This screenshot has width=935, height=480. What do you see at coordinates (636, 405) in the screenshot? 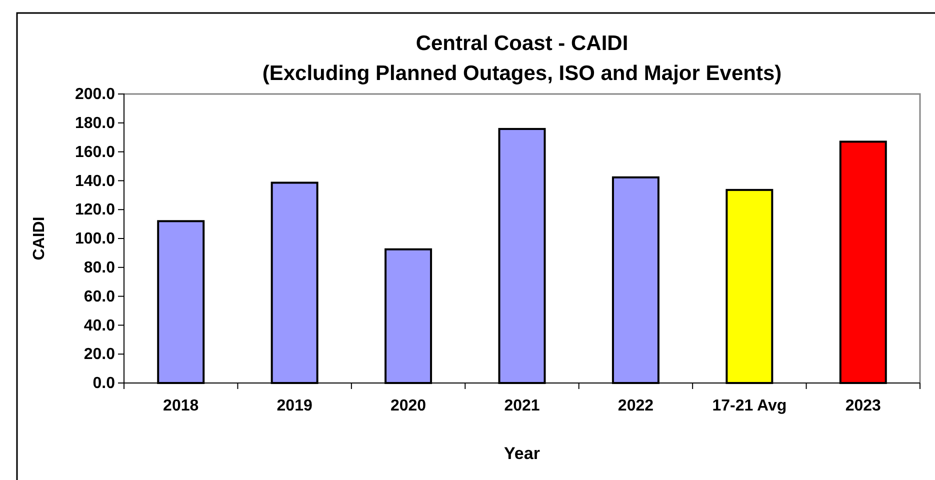
I see `x-tick-label: 2022` at bounding box center [636, 405].